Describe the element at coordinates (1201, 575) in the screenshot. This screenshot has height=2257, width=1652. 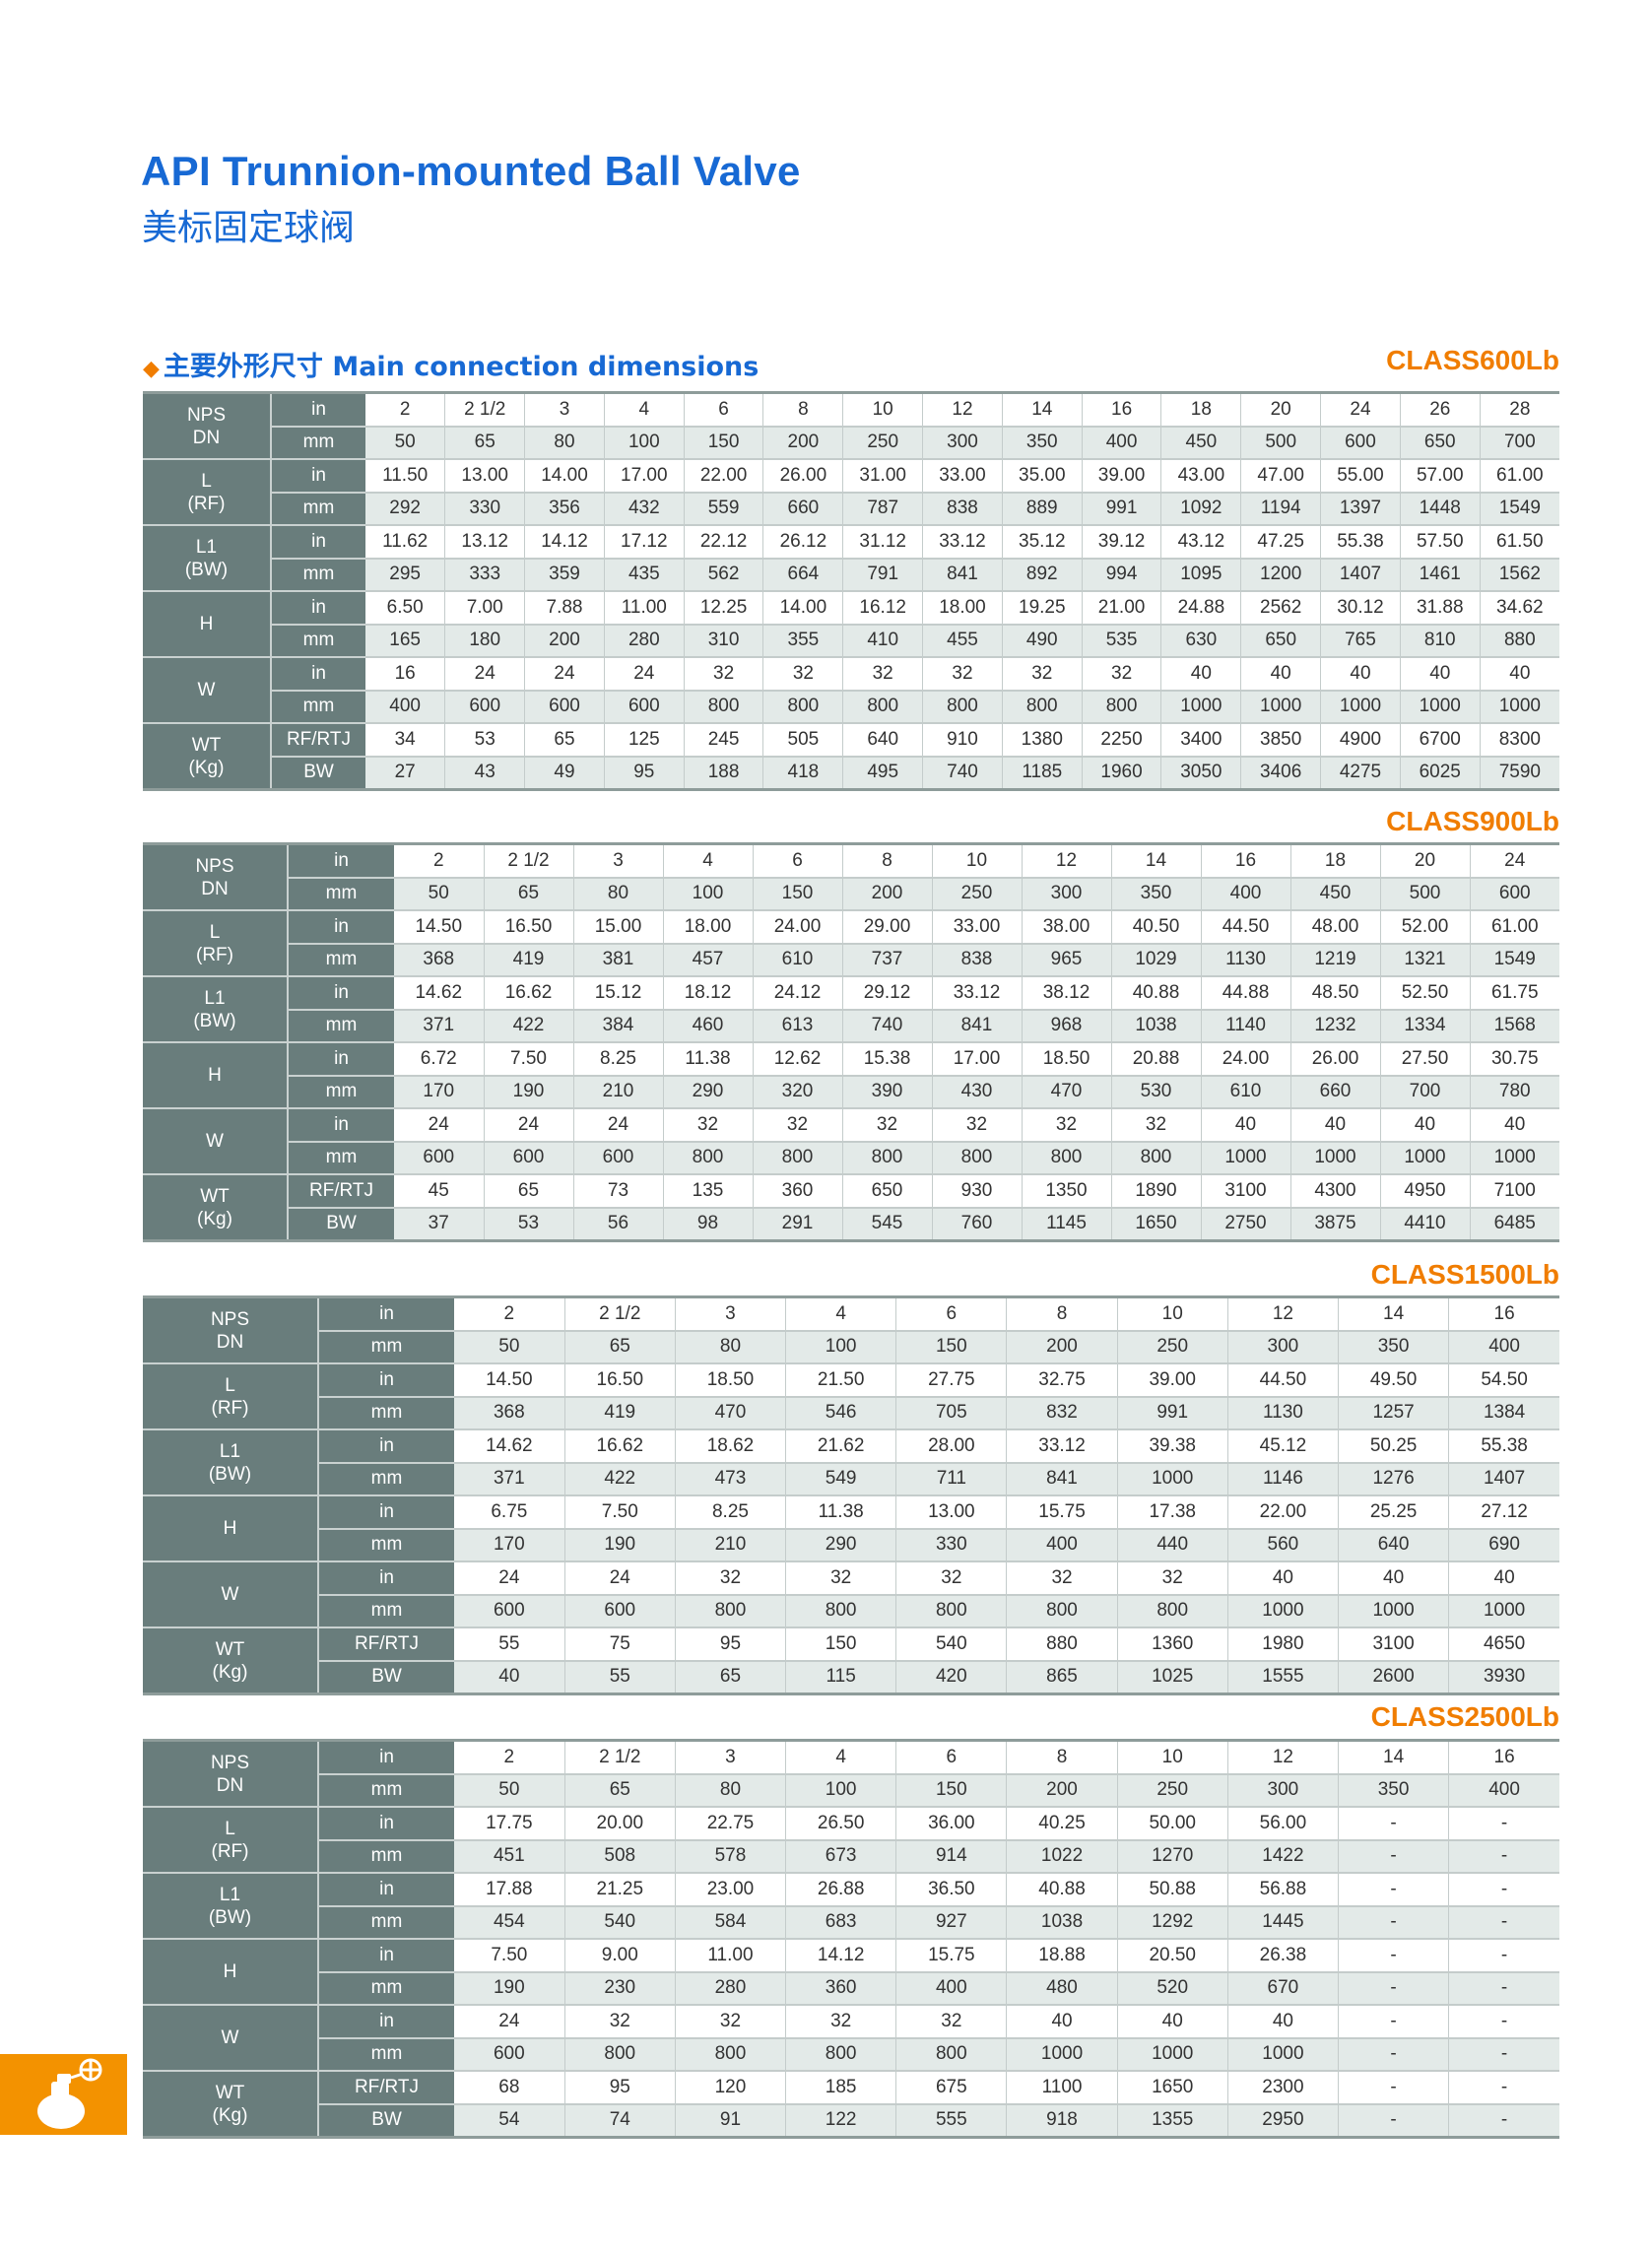
I see `table-cell: 1095` at that location.